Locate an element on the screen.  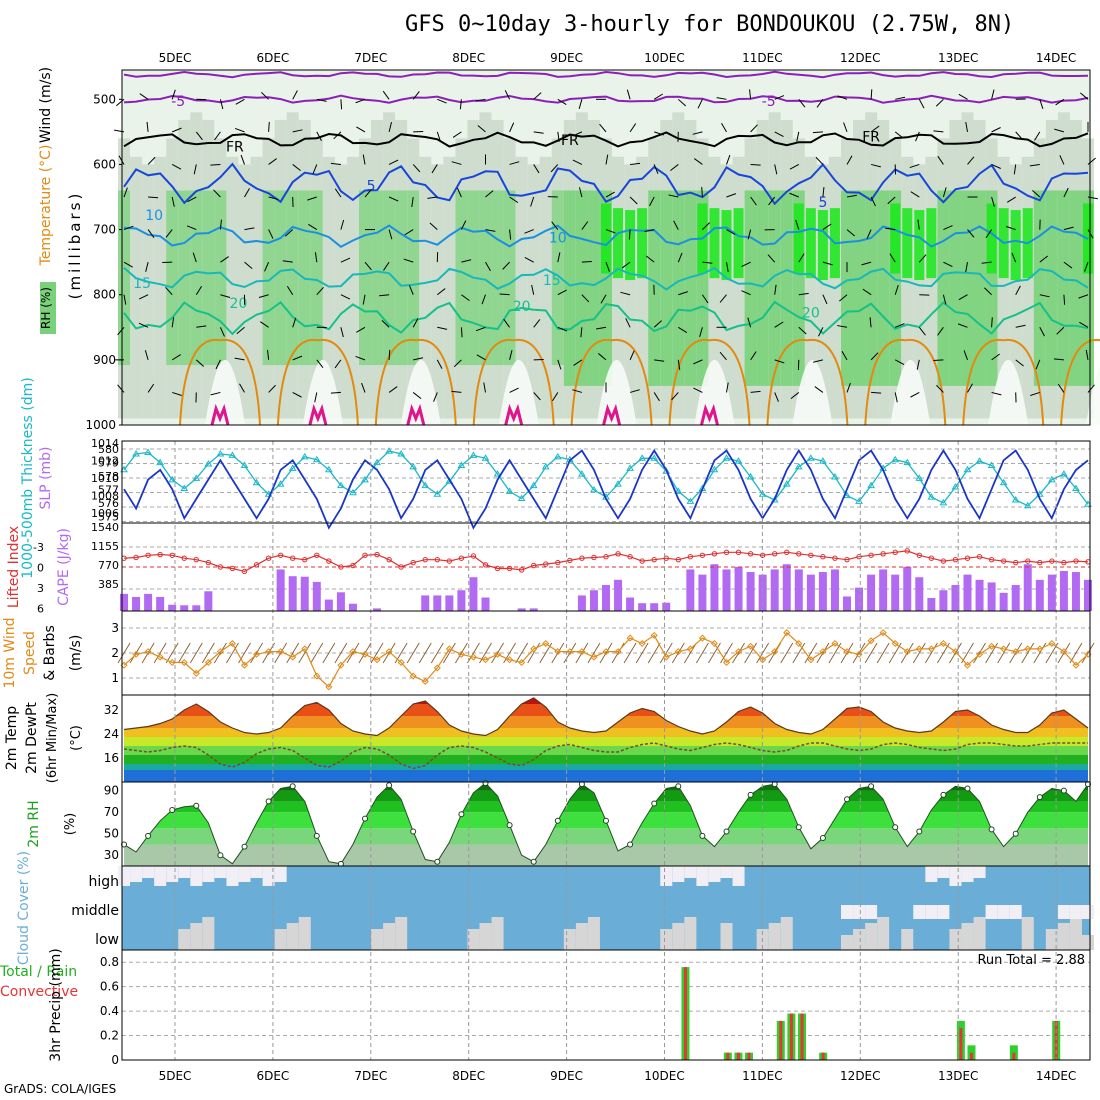
y-tick-label: 90 is located at coordinates (111, 791).